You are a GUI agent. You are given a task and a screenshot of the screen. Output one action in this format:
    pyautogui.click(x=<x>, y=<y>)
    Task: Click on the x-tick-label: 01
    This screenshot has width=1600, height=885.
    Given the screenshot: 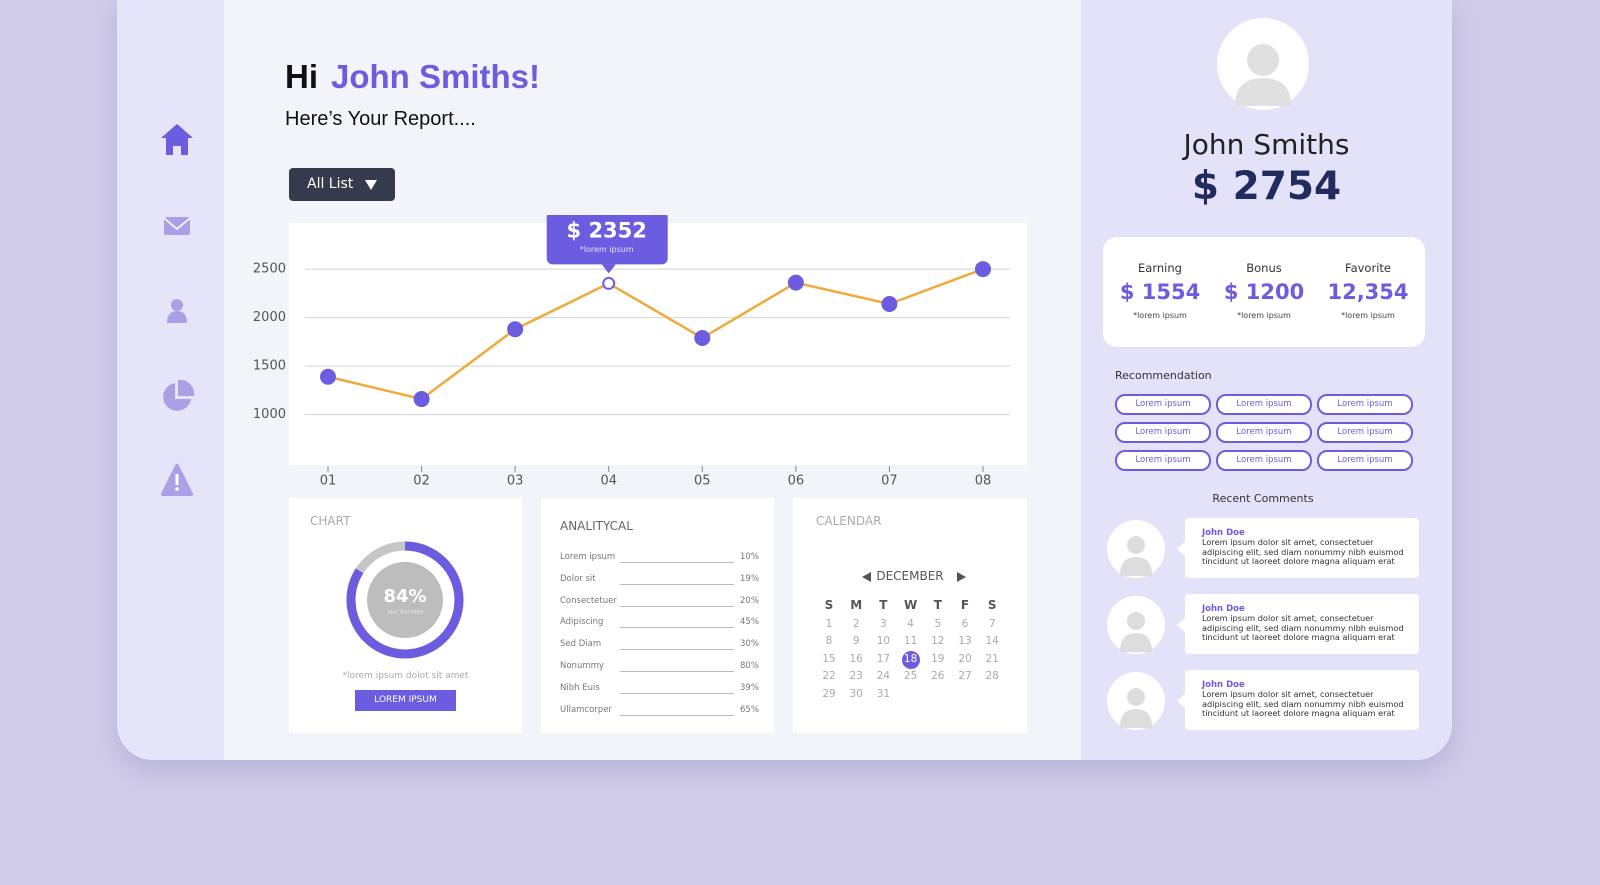 What is the action you would take?
    pyautogui.click(x=328, y=481)
    